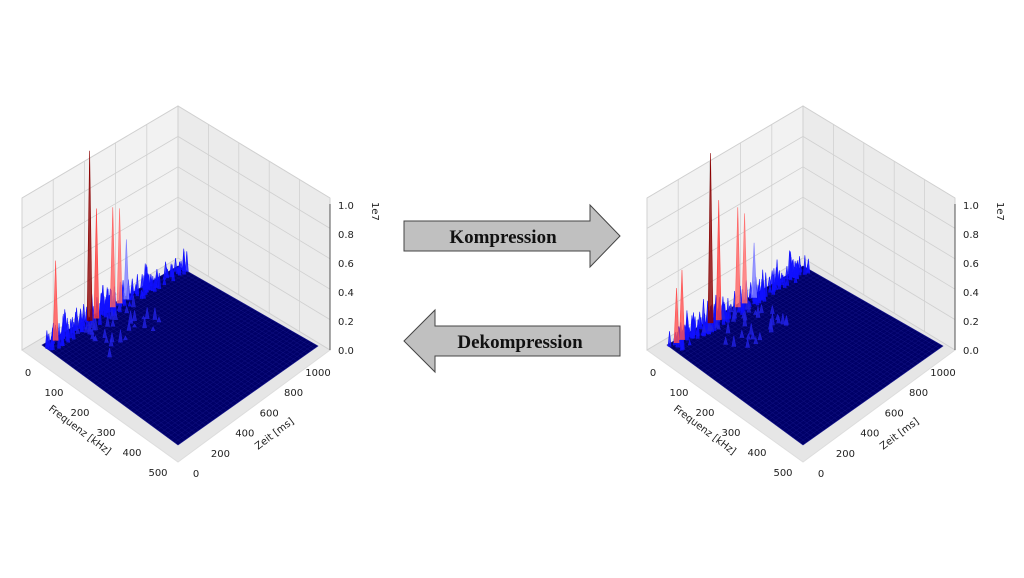 This screenshot has width=1024, height=578. I want to click on y-tick-label: 400, so click(869, 434).